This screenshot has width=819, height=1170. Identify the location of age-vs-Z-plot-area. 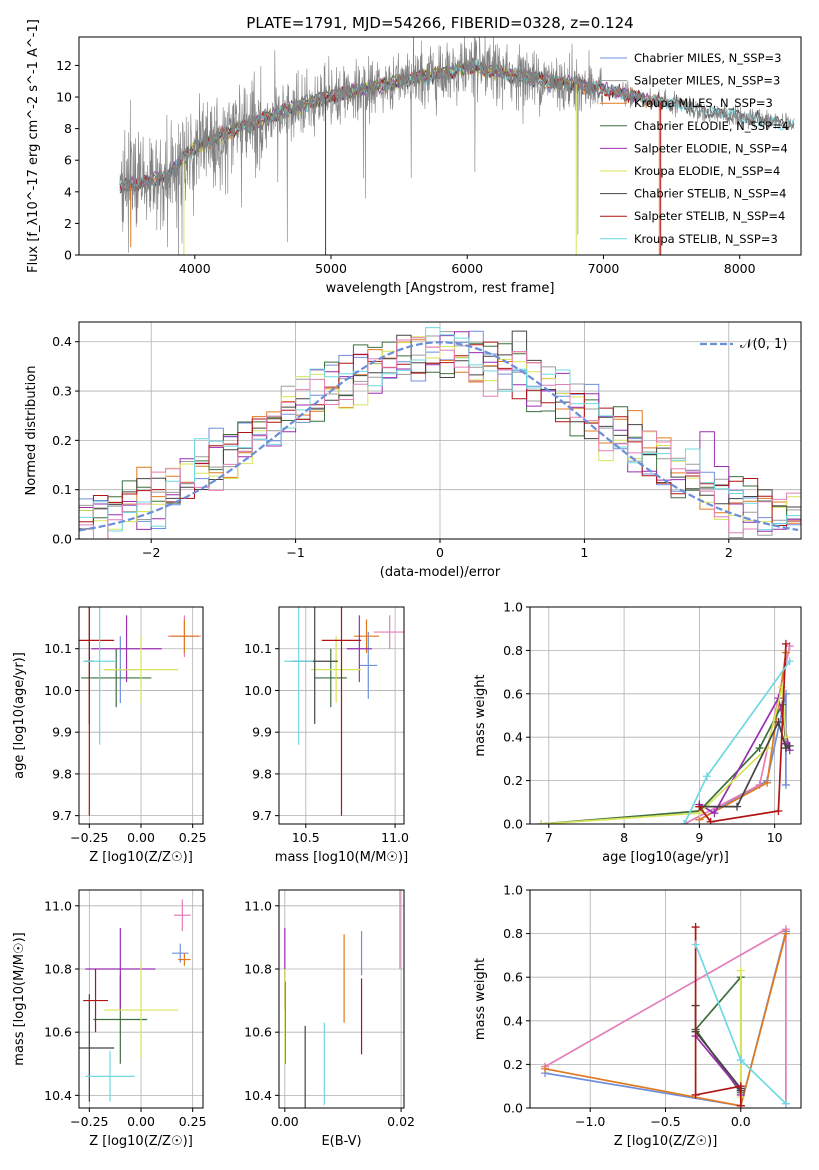
(140, 711).